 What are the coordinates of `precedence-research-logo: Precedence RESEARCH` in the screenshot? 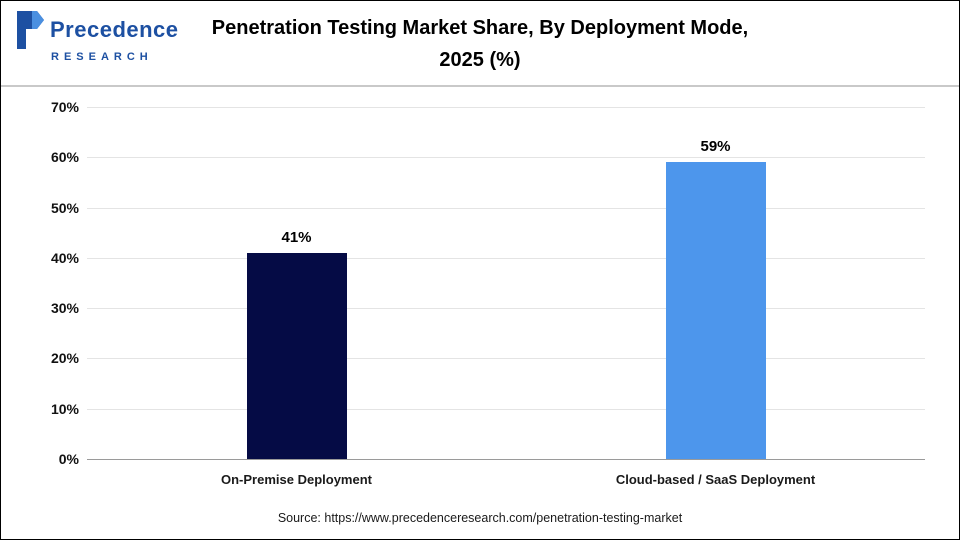 It's located at (97, 37).